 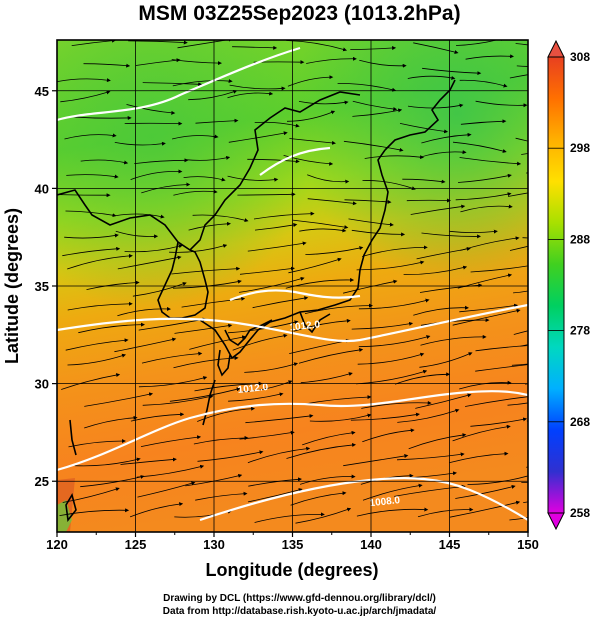 I want to click on y-tick-label: 45, so click(x=42, y=91).